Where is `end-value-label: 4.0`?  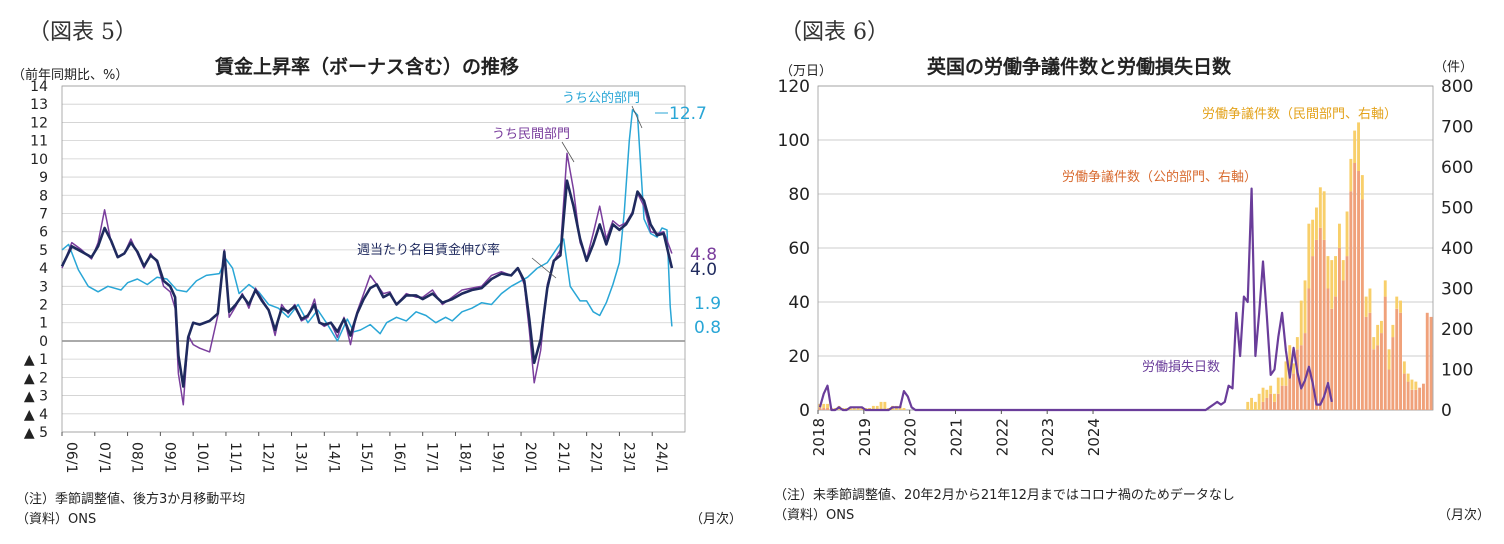
end-value-label: 4.0 is located at coordinates (703, 270).